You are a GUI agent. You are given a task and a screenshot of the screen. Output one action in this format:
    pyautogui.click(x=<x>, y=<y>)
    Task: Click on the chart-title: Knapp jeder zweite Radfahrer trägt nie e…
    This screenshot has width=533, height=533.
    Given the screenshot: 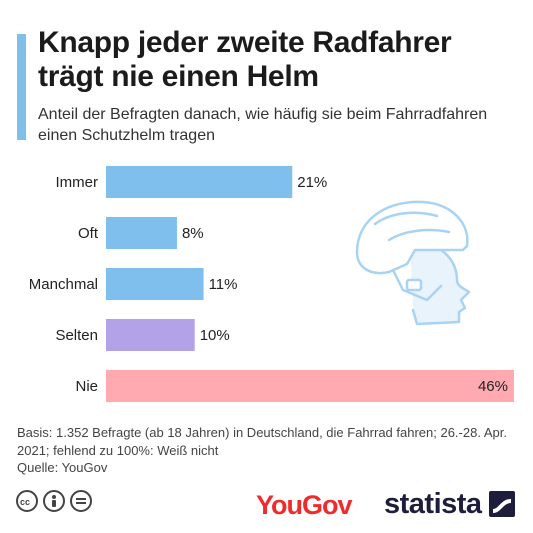 What is the action you would take?
    pyautogui.click(x=245, y=59)
    